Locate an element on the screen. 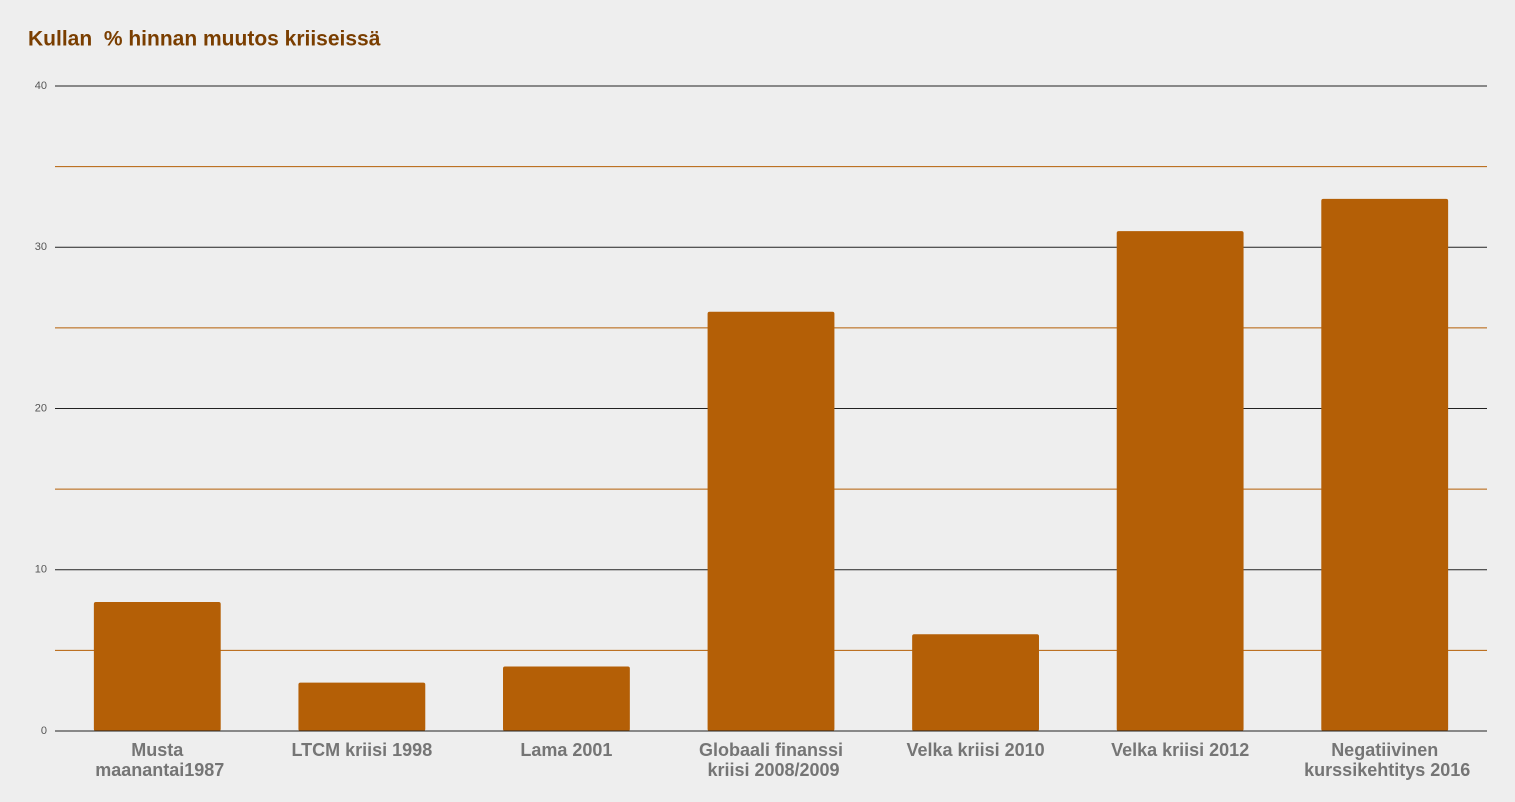  y-tick-label: 40 is located at coordinates (41, 86).